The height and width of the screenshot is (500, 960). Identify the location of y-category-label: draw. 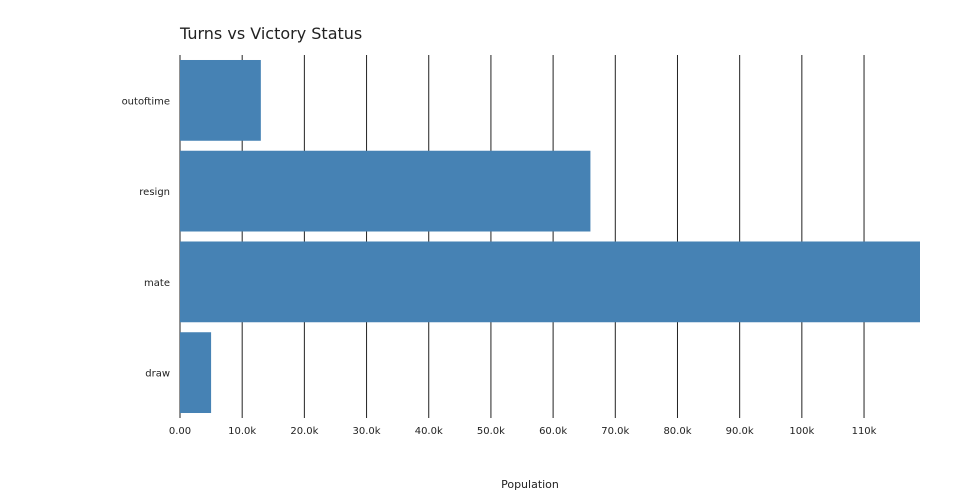
(157, 374).